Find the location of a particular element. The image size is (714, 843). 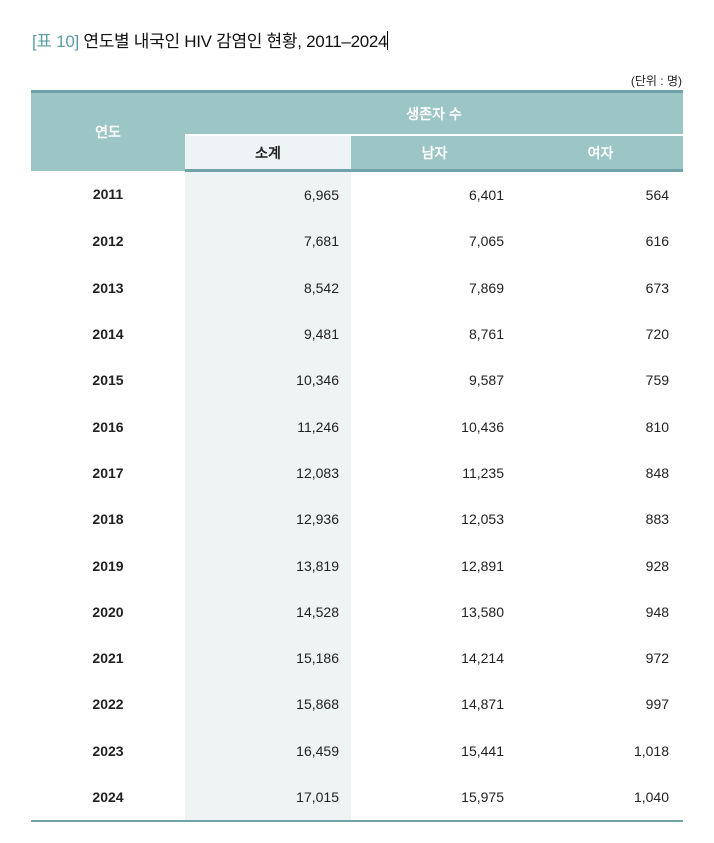

female-cell: 997 is located at coordinates (657, 704).